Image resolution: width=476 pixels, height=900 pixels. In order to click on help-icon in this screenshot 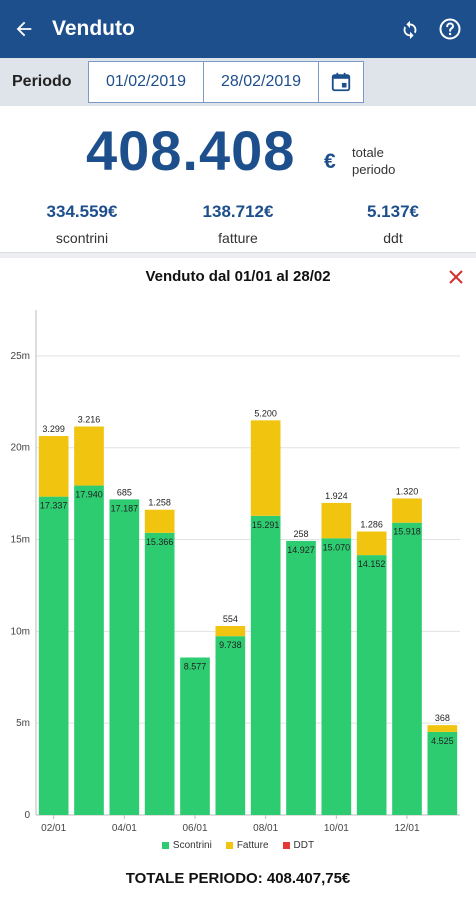, I will do `click(450, 29)`.